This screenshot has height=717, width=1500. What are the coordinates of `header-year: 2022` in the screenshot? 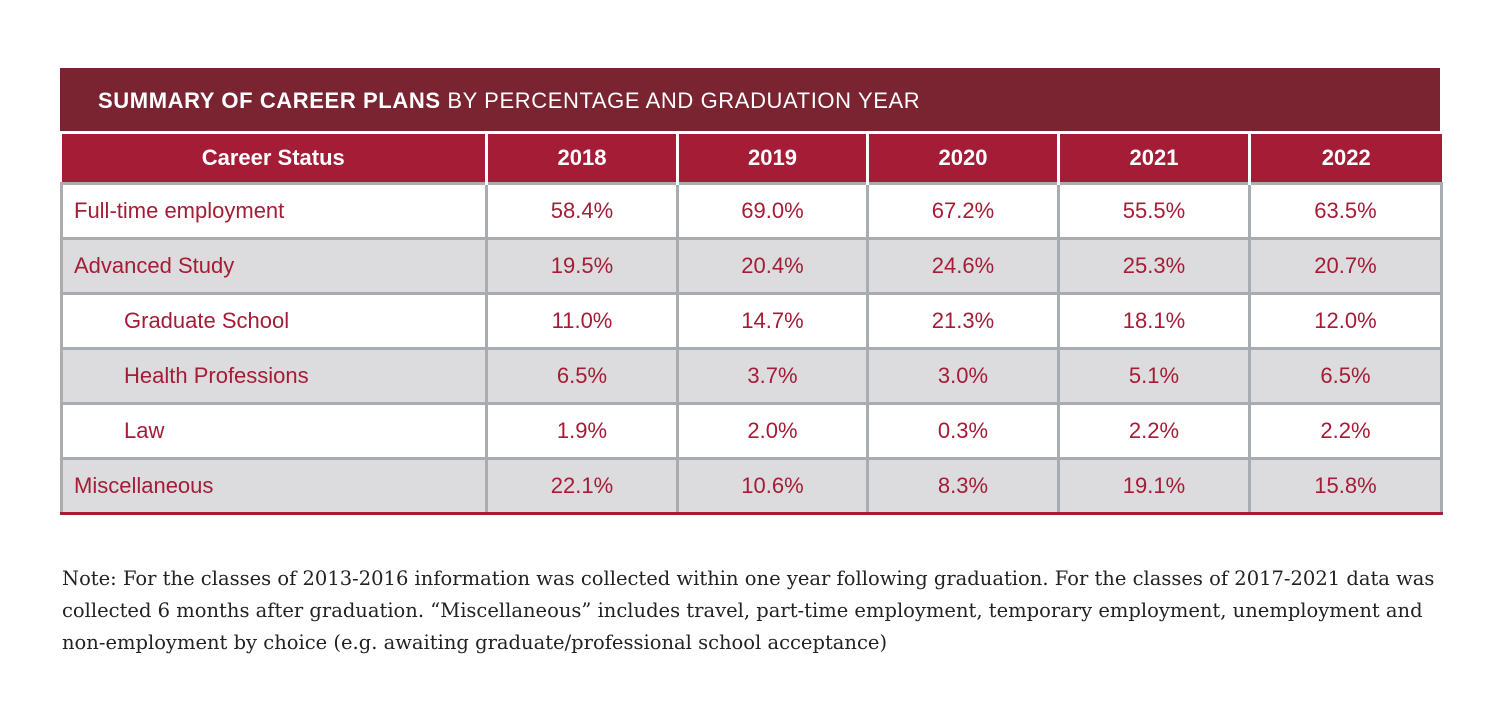 It's located at (1345, 159).